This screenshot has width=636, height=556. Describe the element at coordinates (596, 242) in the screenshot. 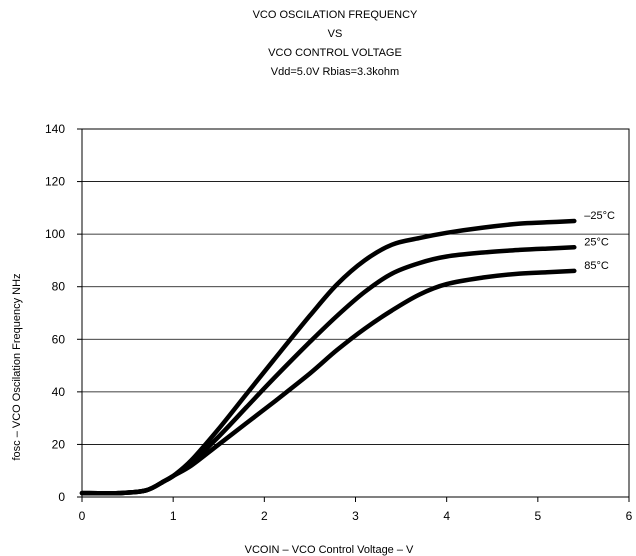

I see `series-label-2: 25°C` at that location.